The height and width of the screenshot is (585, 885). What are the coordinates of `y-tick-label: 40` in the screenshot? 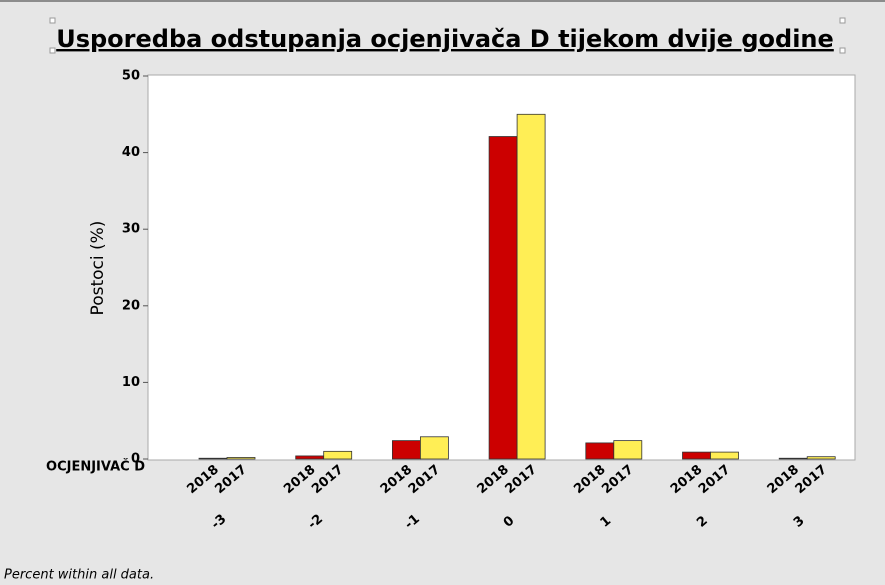 It's located at (131, 152).